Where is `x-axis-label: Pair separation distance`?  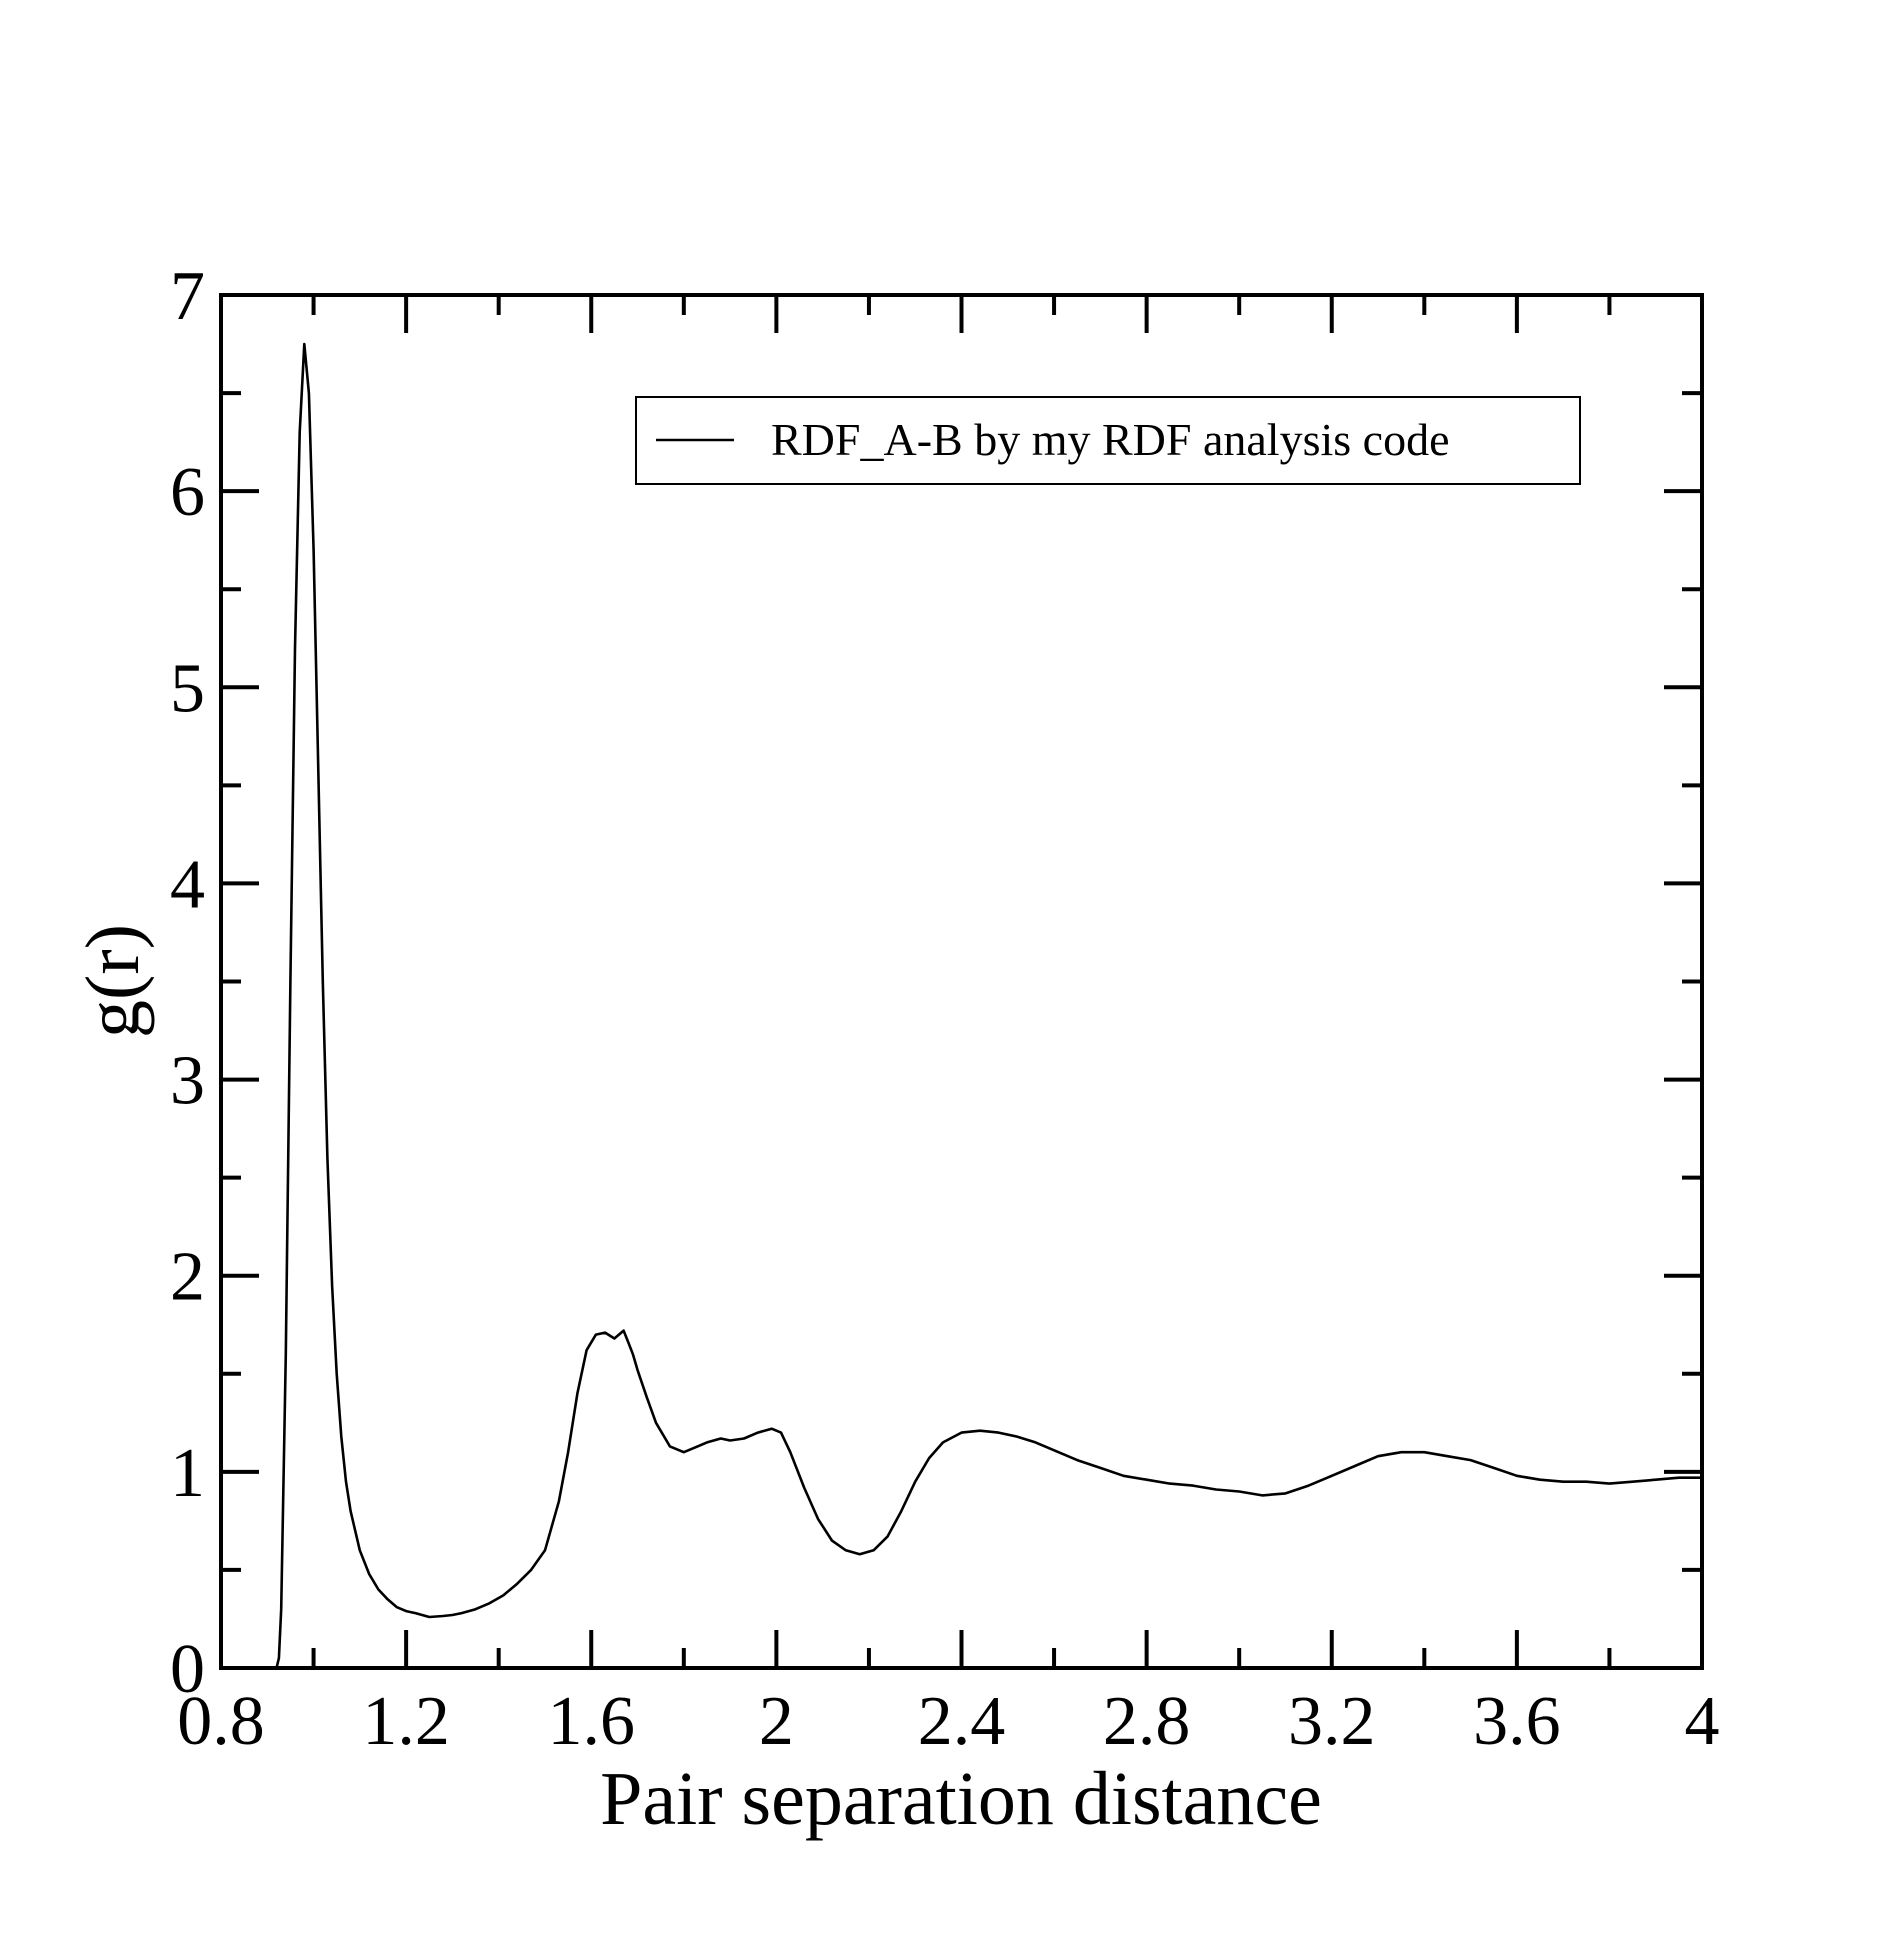
x-axis-label: Pair separation distance is located at coordinates (961, 1799).